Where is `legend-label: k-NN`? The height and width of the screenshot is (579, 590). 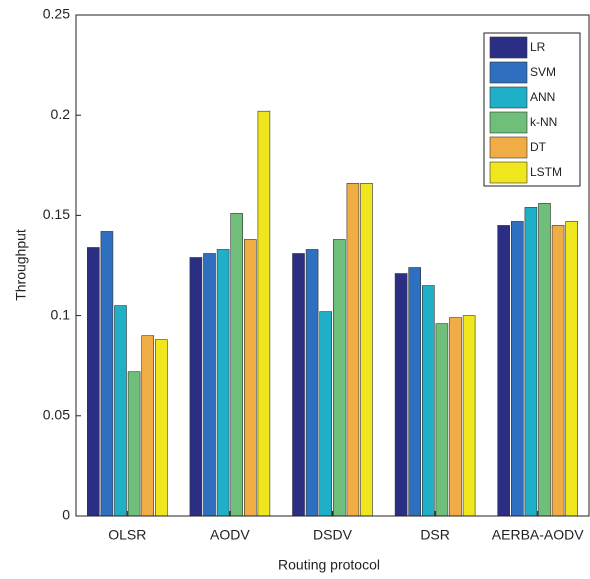
legend-label: k-NN is located at coordinates (543, 122).